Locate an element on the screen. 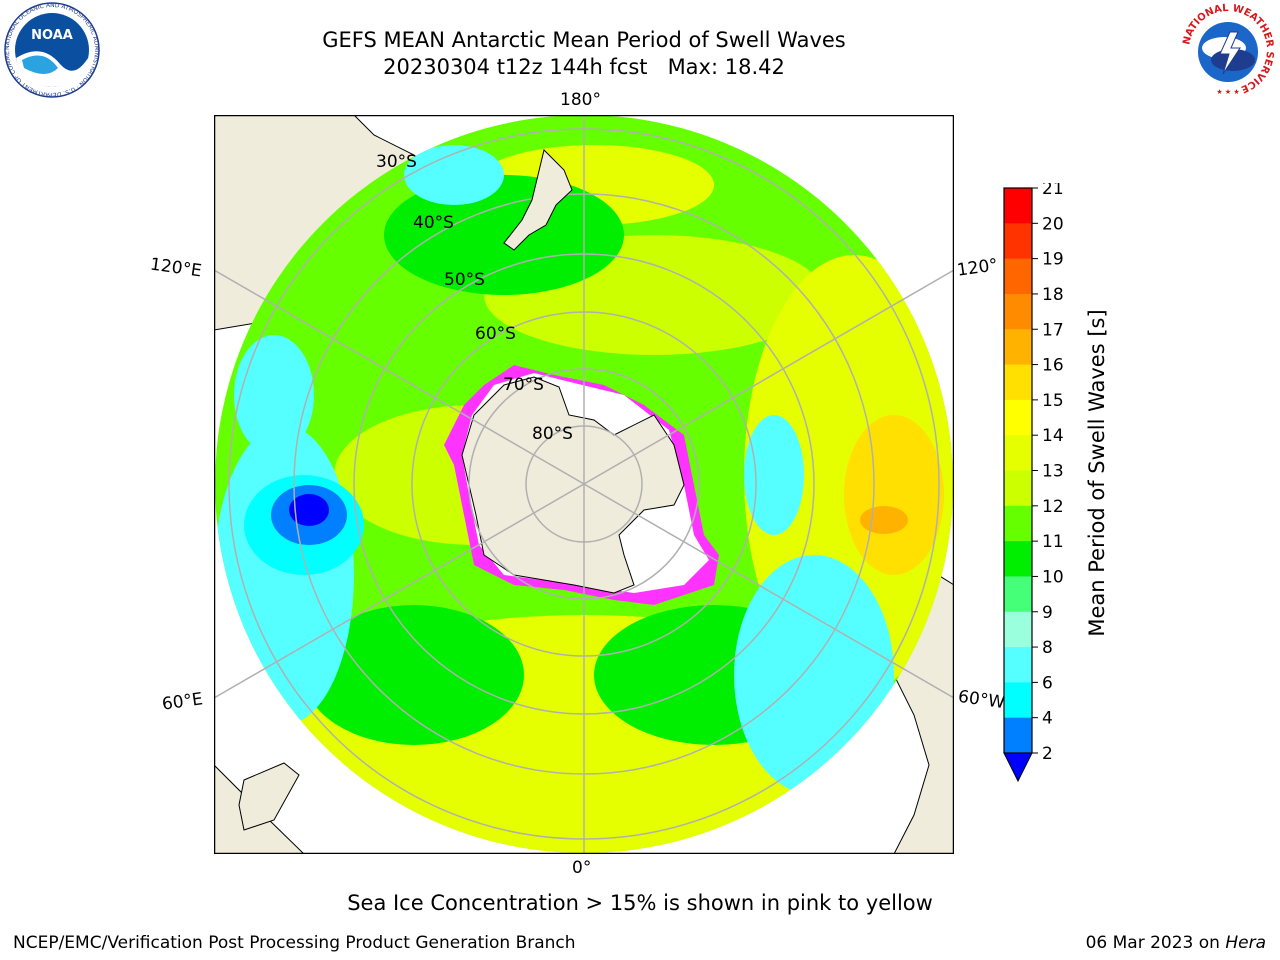 The height and width of the screenshot is (960, 1280). colorbar-tick-label: 16 is located at coordinates (1053, 366).